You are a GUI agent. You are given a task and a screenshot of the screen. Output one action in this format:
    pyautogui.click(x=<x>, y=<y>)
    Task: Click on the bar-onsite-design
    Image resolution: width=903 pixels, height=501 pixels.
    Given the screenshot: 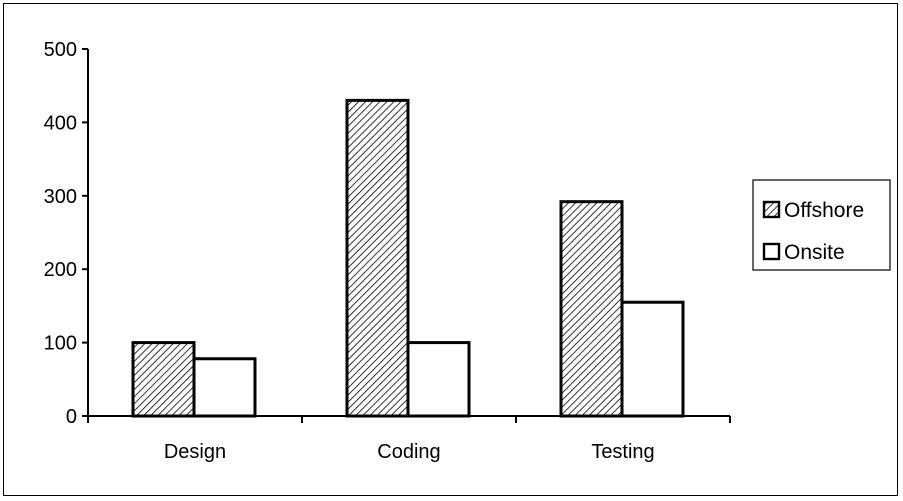 What is the action you would take?
    pyautogui.click(x=224, y=387)
    